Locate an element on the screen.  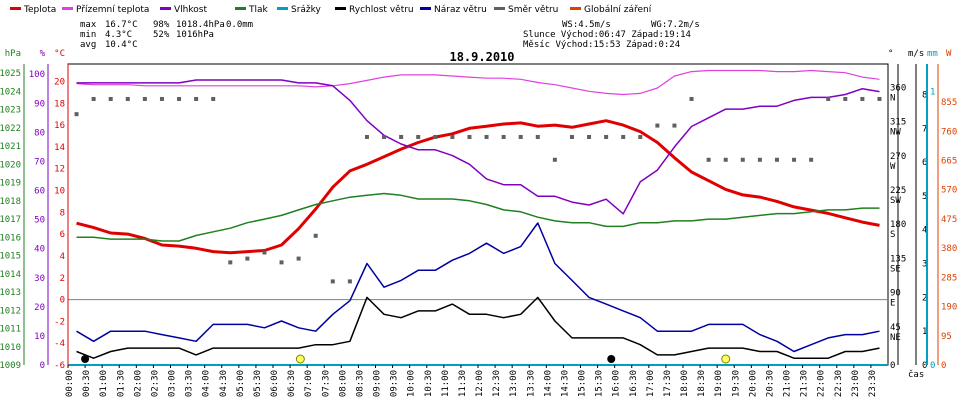
radiation-axis-label: W is located at coordinates (949, 54).